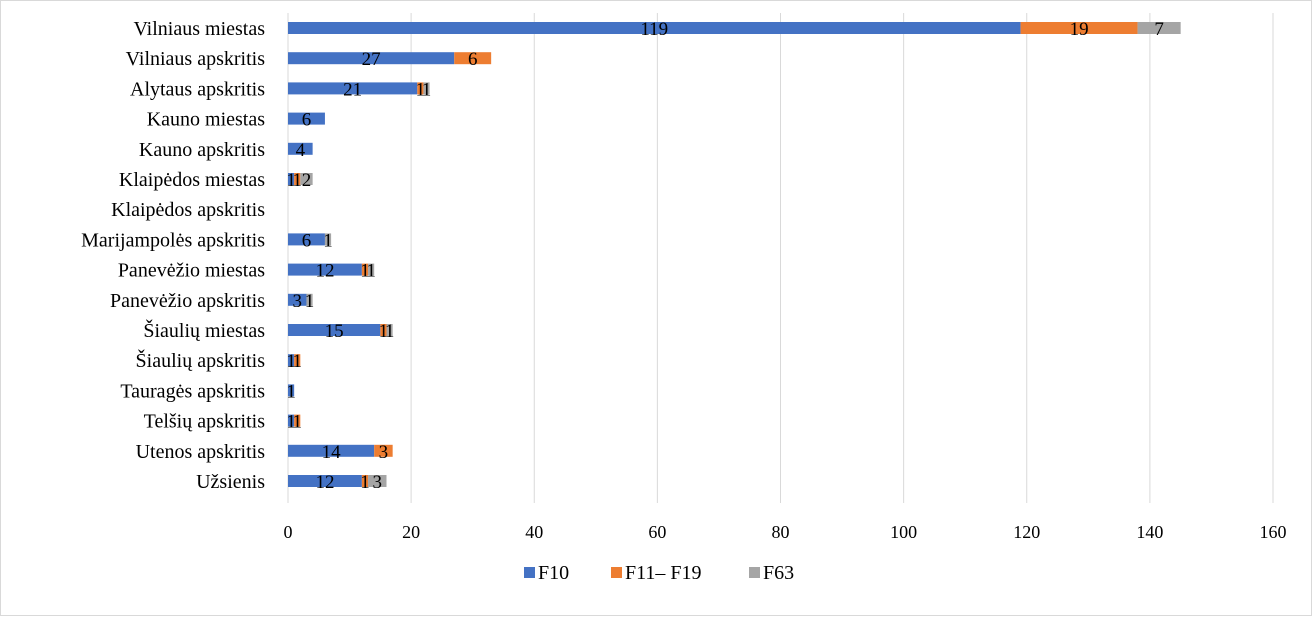  Describe the element at coordinates (201, 360) in the screenshot. I see `category-label: Šiaulių apskritis` at that location.